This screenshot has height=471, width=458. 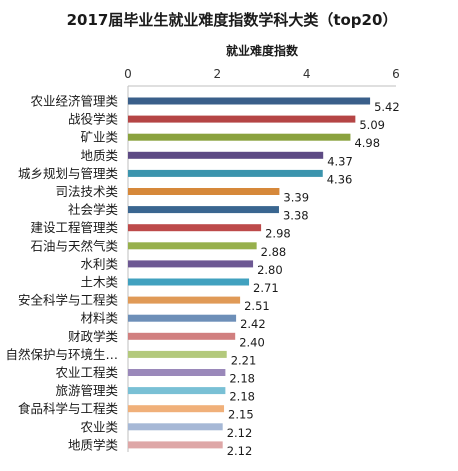 What do you see at coordinates (99, 318) in the screenshot?
I see `category-label: 材料类` at bounding box center [99, 318].